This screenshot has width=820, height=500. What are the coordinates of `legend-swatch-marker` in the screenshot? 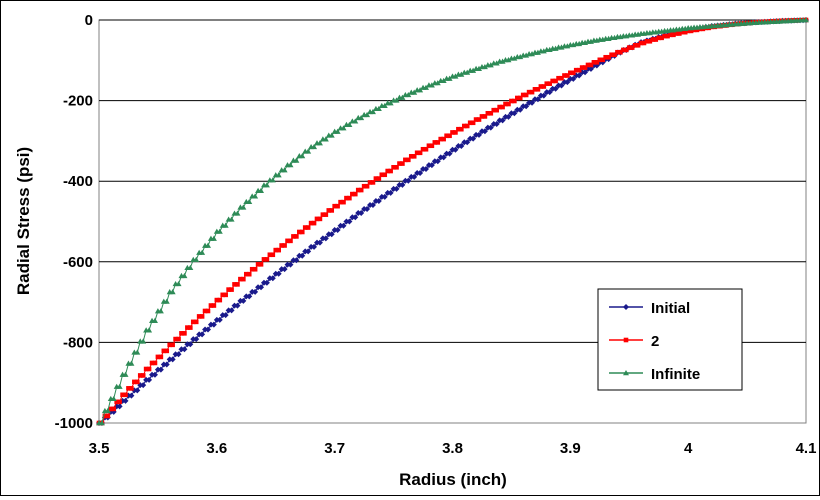 It's located at (626, 307).